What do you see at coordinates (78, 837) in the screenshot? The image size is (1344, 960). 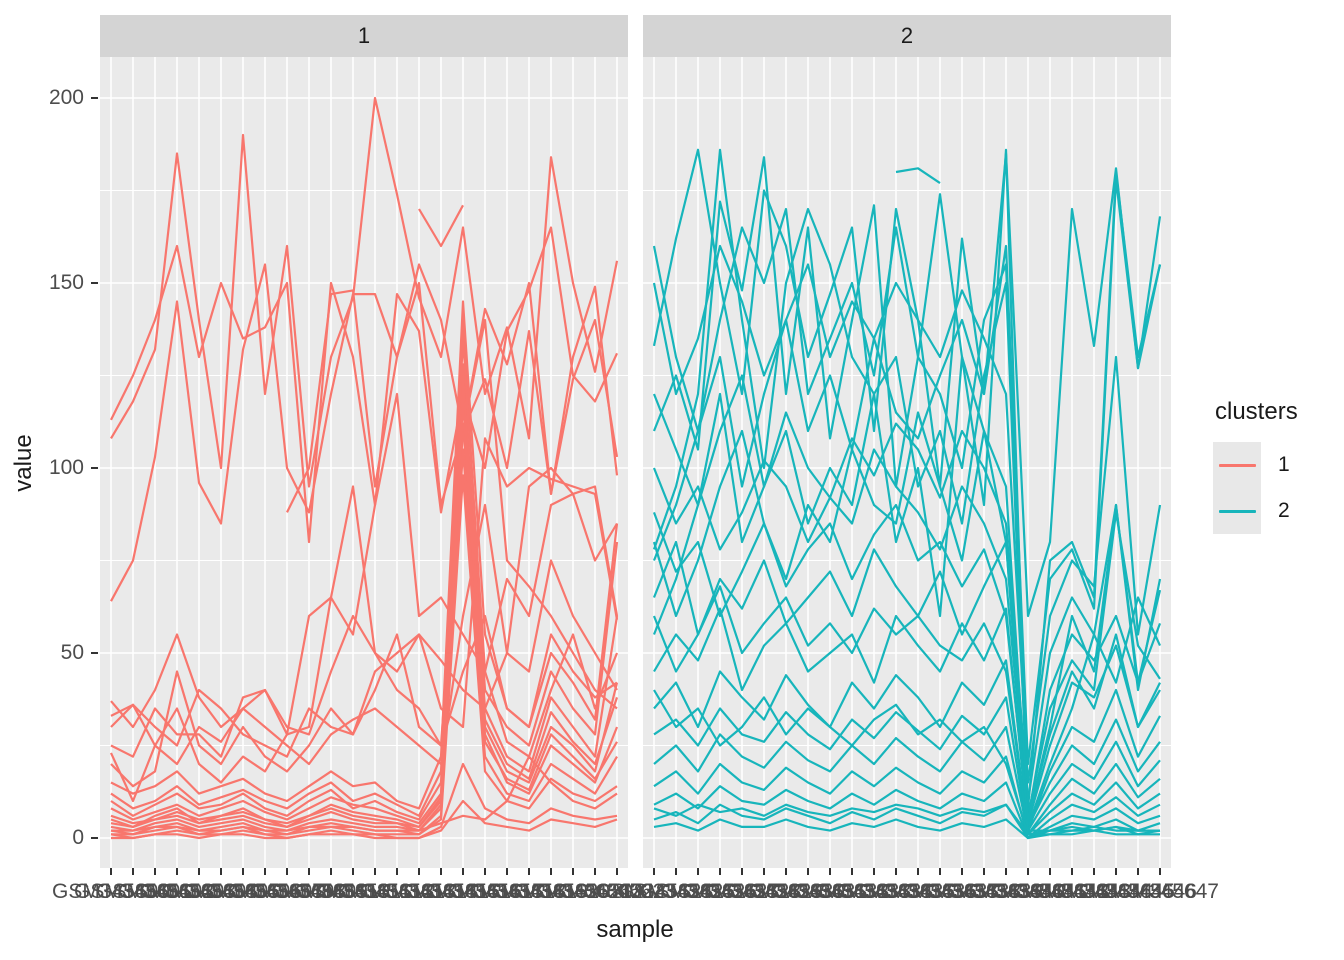 I see `y-tick-label: 0` at bounding box center [78, 837].